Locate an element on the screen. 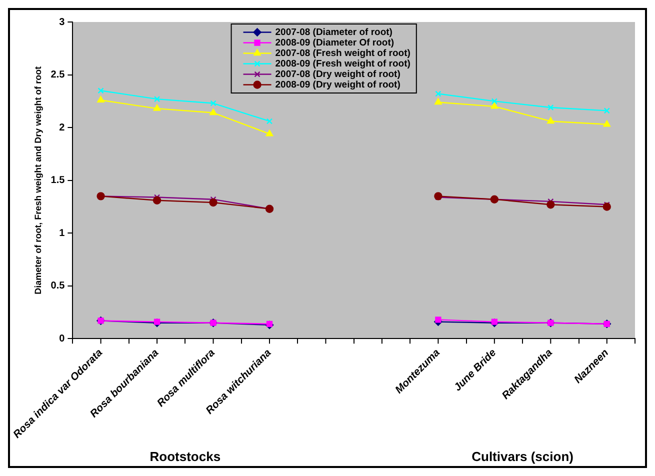 This screenshot has height=476, width=655. y-tick-label: 2 is located at coordinates (62, 128).